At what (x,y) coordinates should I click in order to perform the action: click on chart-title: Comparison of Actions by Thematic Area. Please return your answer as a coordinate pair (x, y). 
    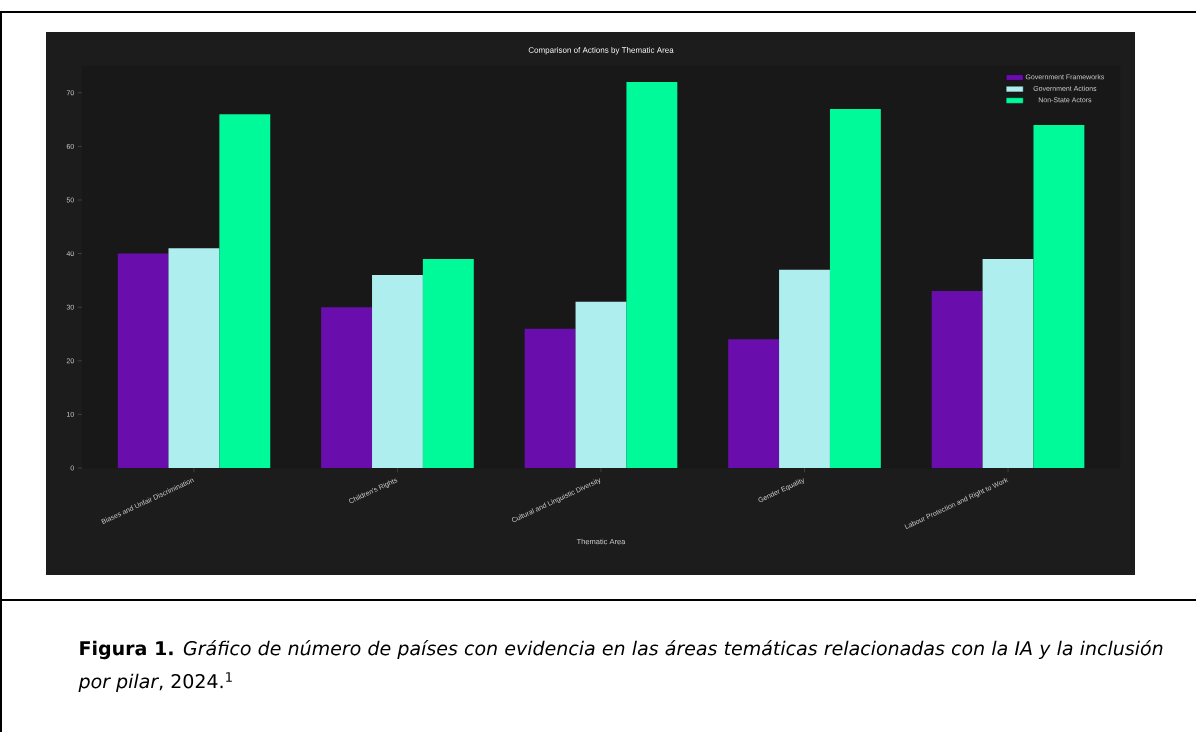
    Looking at the image, I should click on (601, 51).